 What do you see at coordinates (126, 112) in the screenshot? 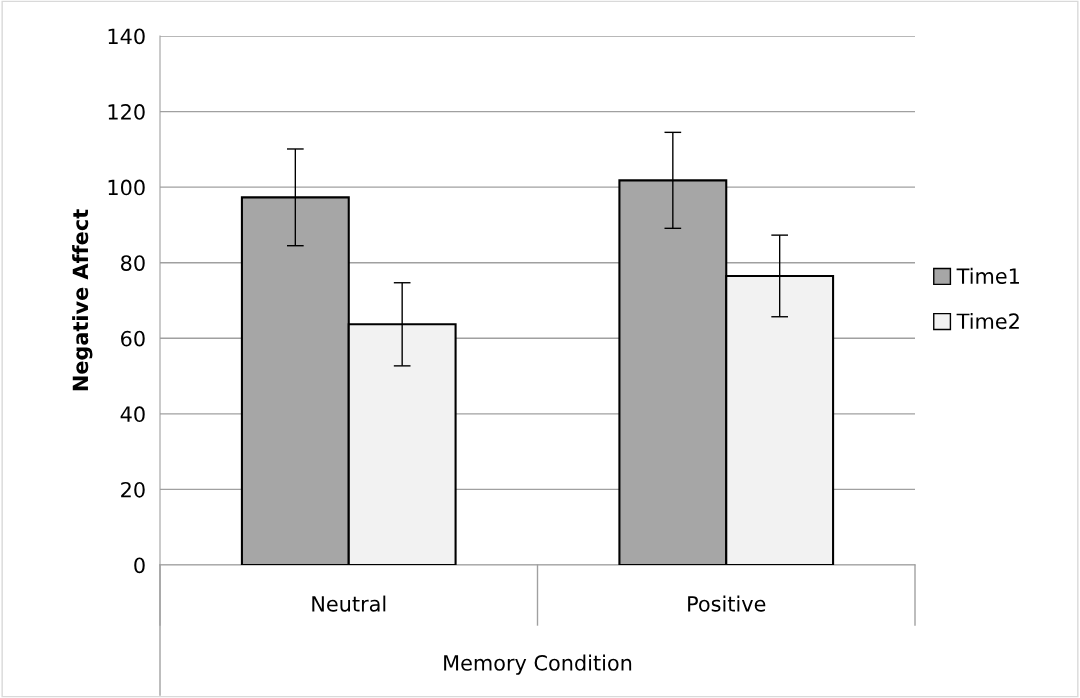
I see `y-tick-label: 120` at bounding box center [126, 112].